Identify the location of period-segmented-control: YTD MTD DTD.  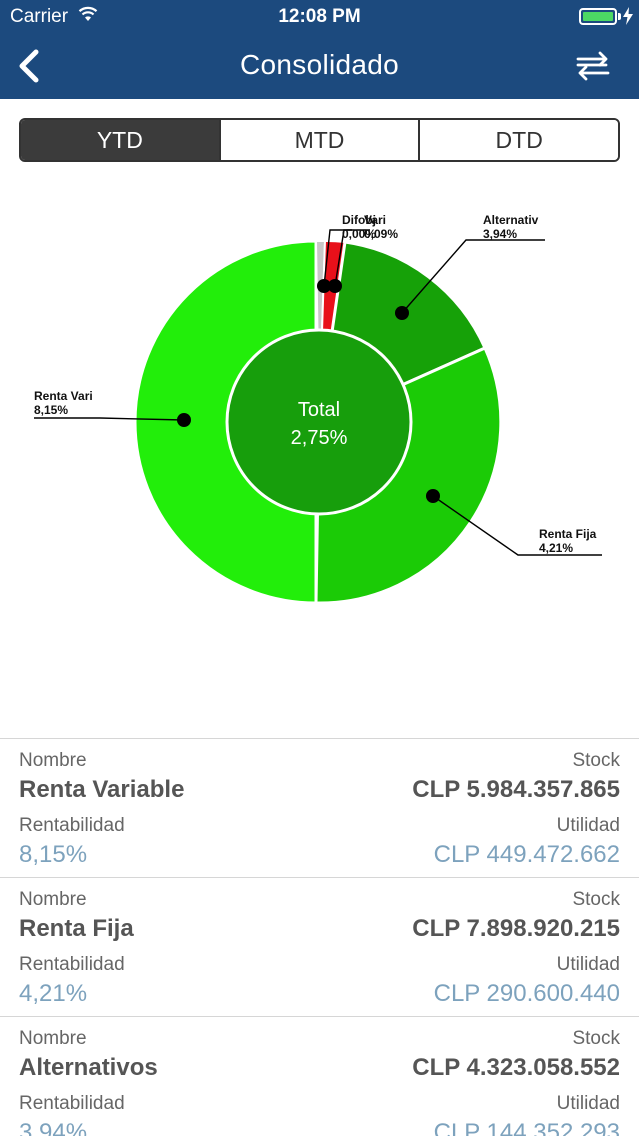
(319, 140).